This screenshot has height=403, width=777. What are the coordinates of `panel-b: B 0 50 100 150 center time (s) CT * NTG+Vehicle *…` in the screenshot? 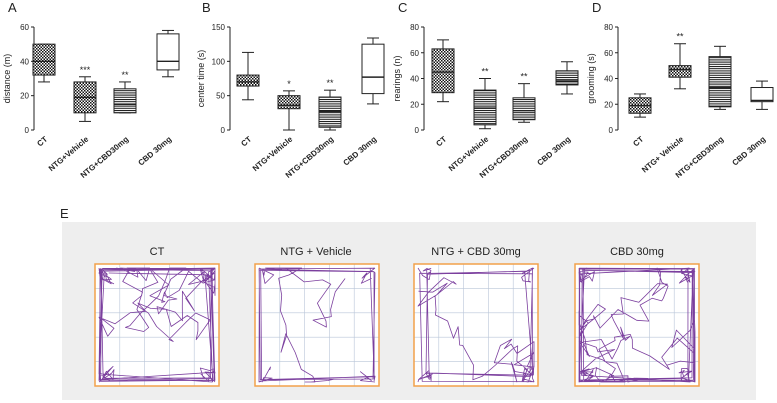 It's located at (290, 90).